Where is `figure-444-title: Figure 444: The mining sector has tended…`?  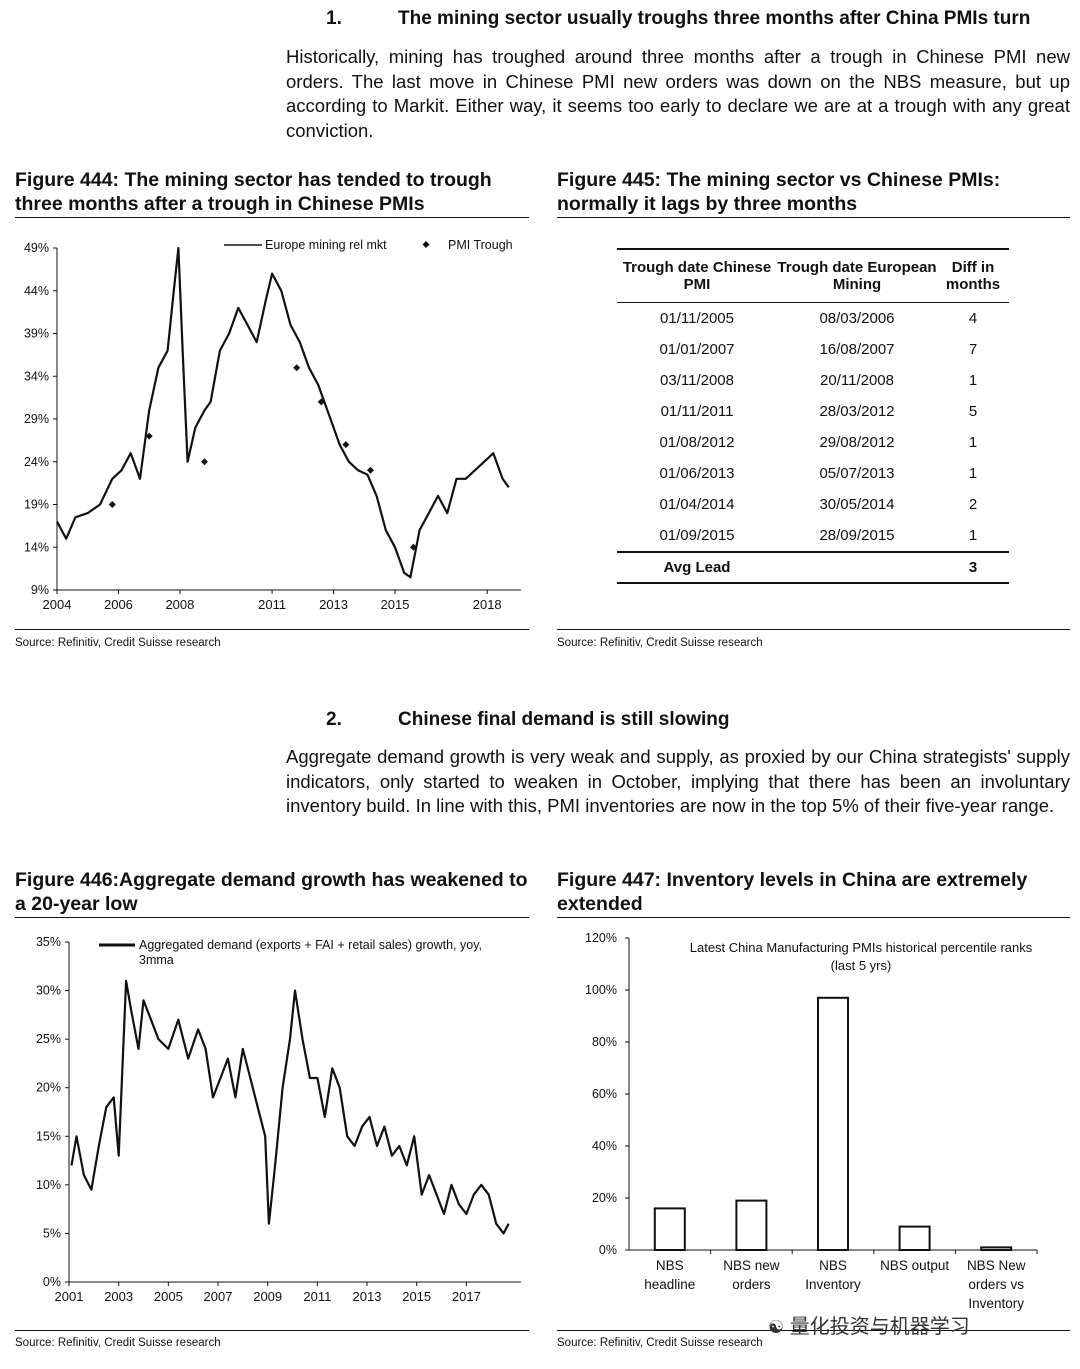
figure-444-title: Figure 444: The mining sector has tended… is located at coordinates (272, 193).